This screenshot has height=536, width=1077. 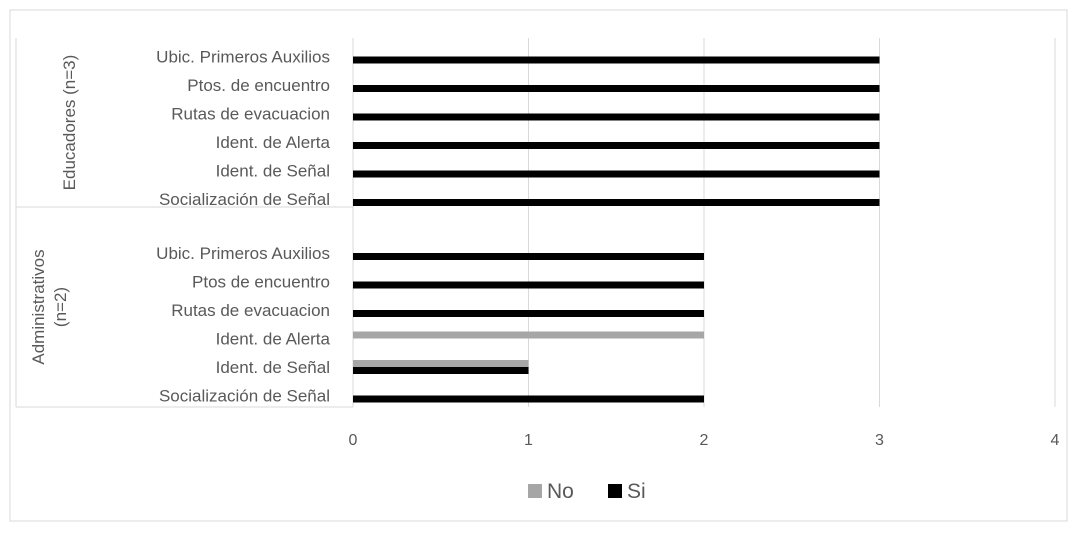 I want to click on group-label-line: (n=2), so click(x=60, y=307).